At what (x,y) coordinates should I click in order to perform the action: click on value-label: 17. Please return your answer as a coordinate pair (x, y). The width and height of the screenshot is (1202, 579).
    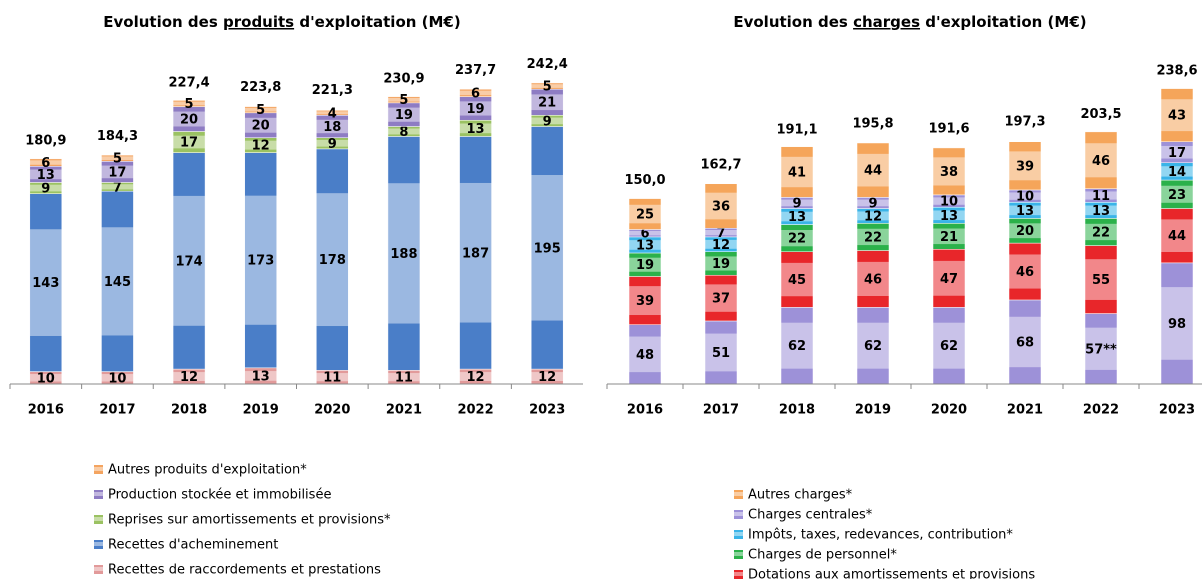
    Looking at the image, I should click on (117, 172).